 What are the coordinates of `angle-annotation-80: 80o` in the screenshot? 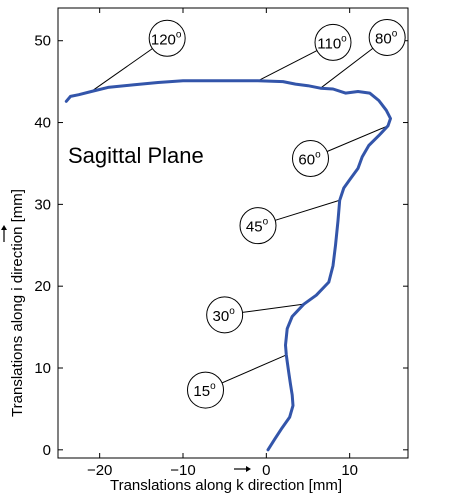 It's located at (363, 53).